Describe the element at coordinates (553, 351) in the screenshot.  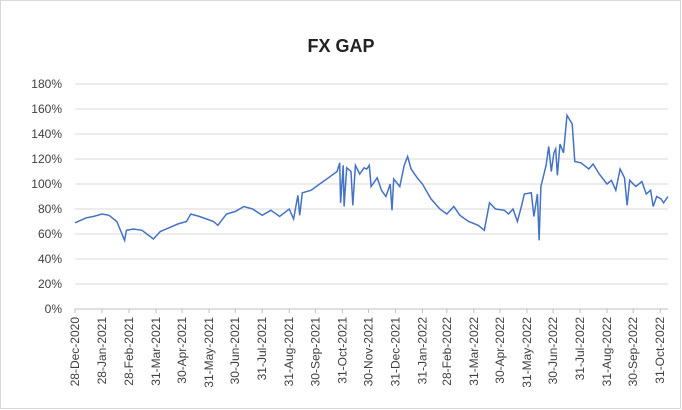
I see `x-tick-label: 30-Jun-2022` at that location.